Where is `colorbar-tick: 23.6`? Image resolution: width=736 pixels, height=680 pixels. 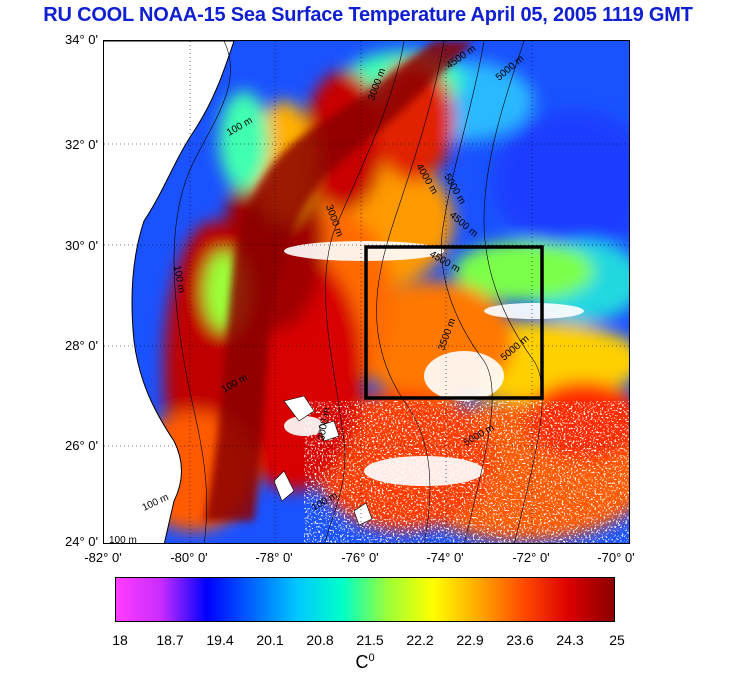
colorbar-tick: 23.6 is located at coordinates (520, 640).